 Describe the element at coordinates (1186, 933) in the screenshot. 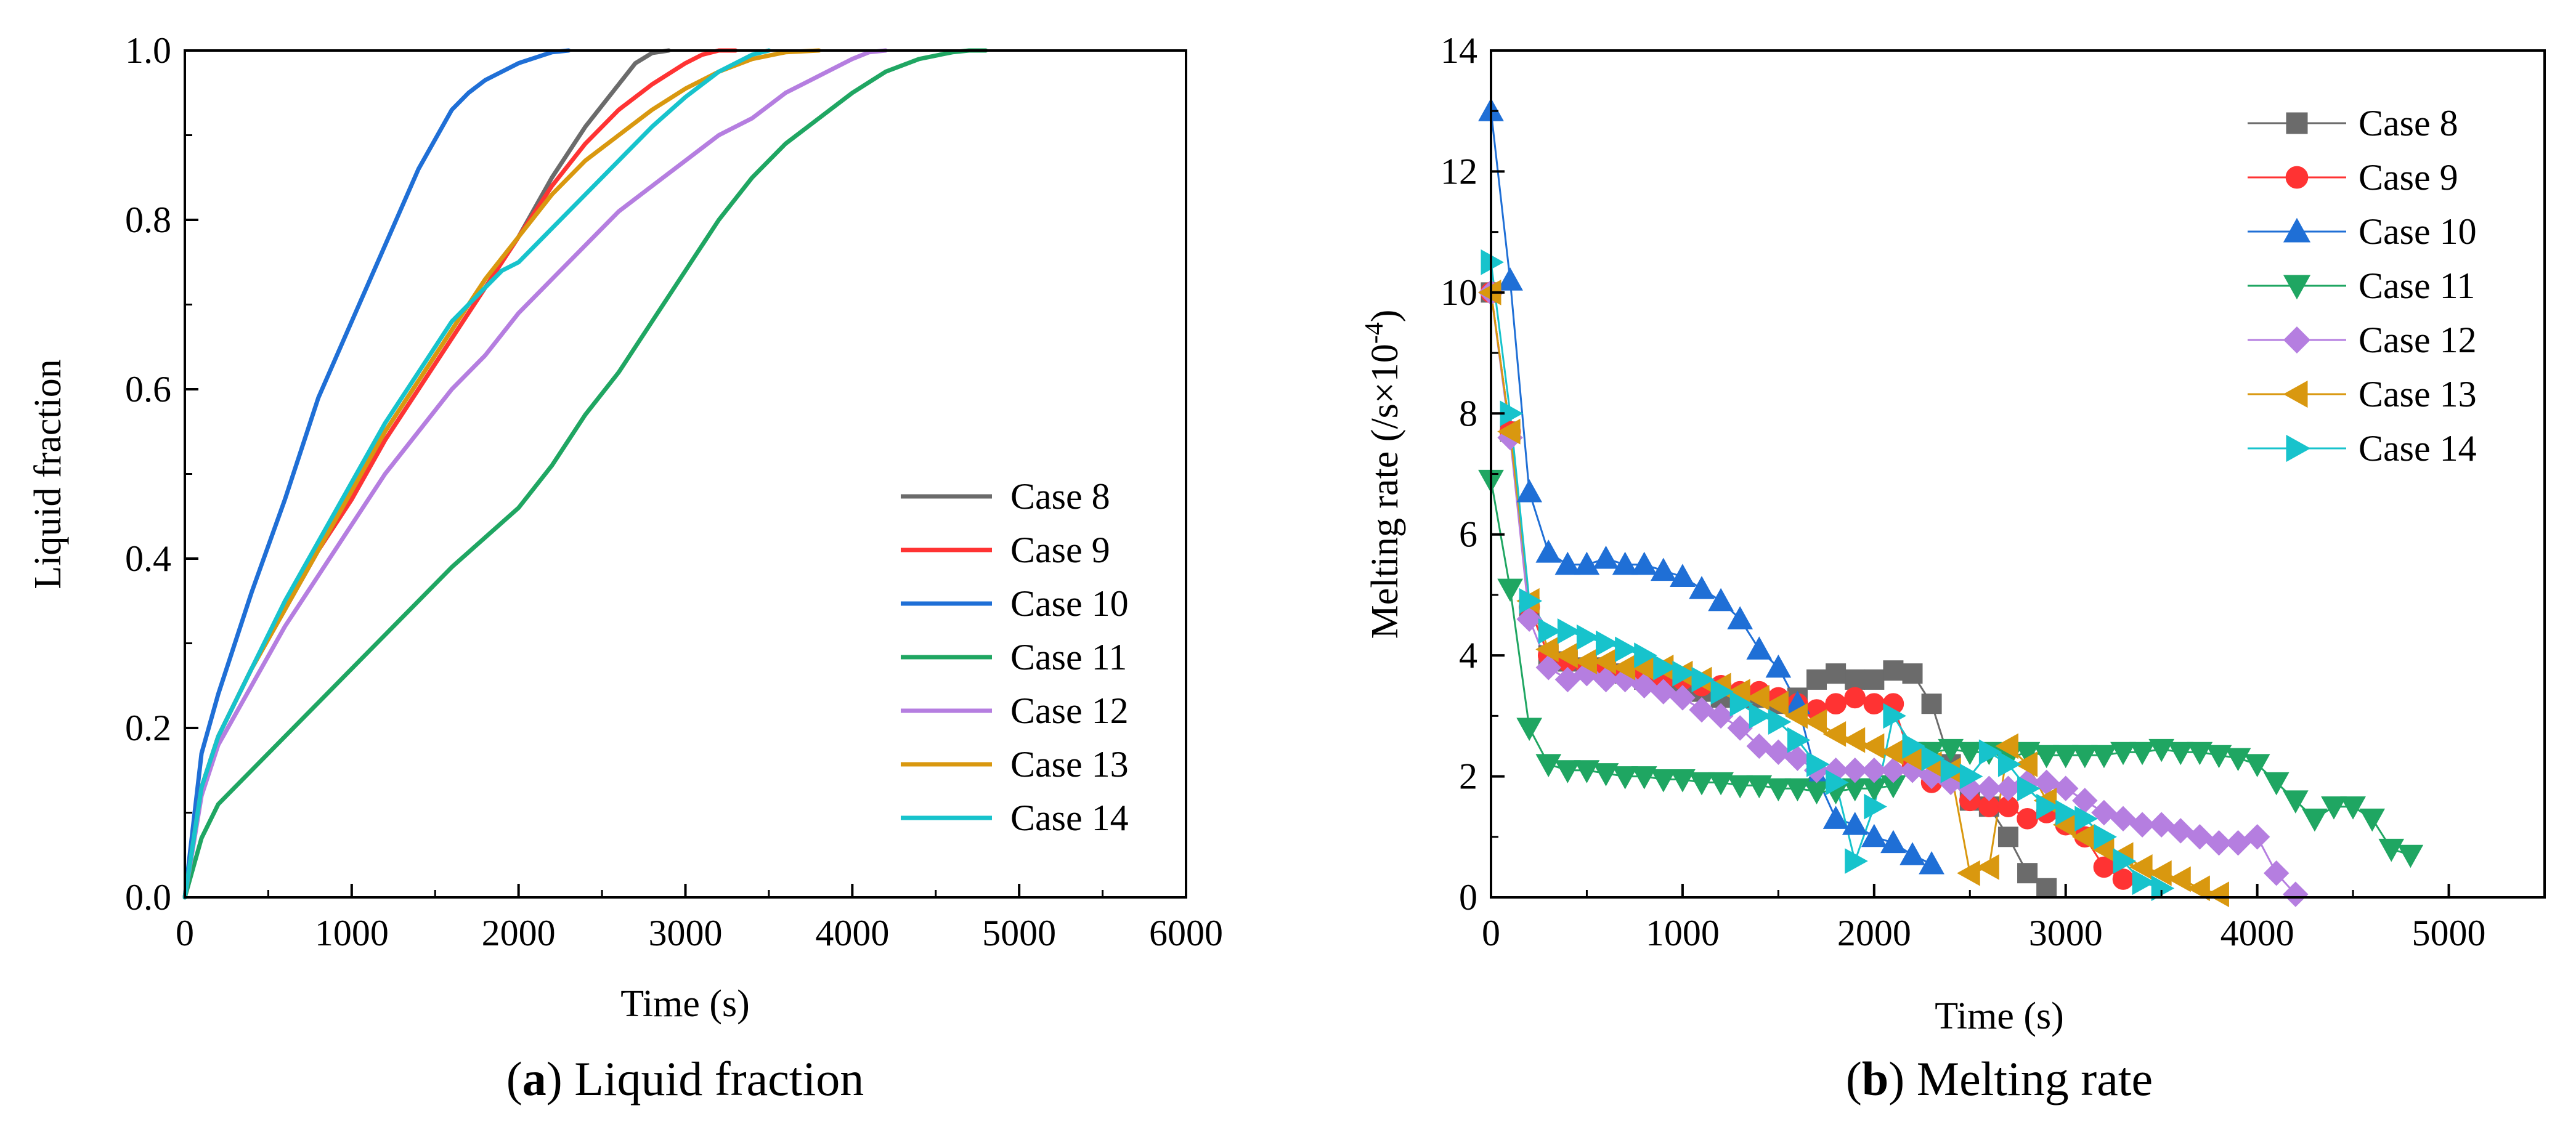

I see `x-tick-label: 6000` at that location.